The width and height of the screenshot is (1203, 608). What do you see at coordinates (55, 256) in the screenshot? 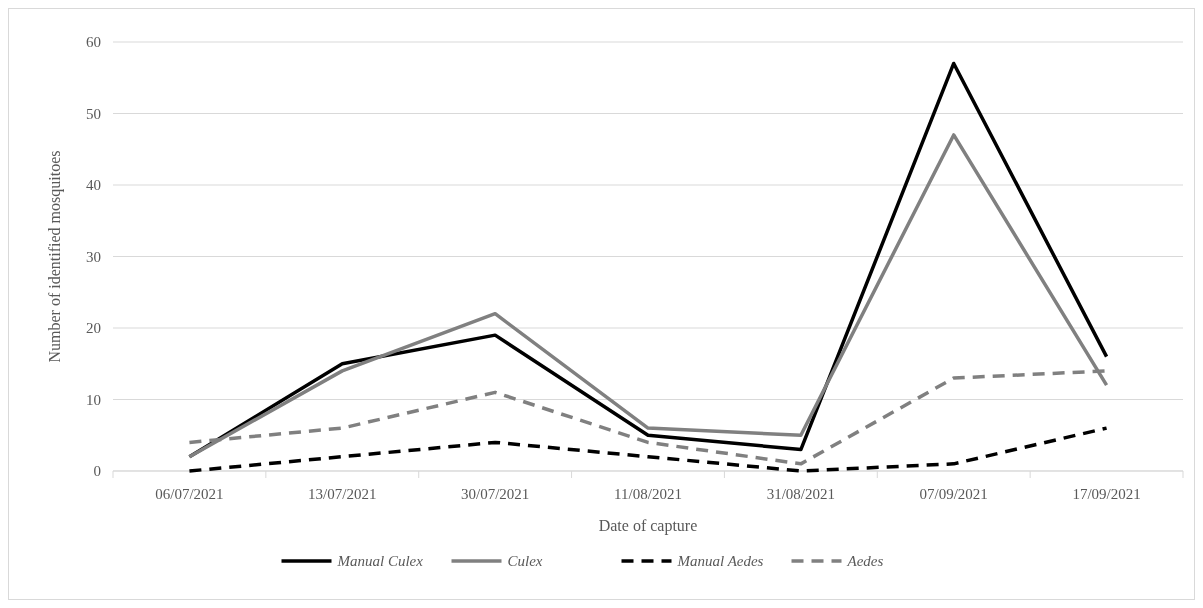
I see `y-axis-title: Number of identified mosquitoes` at bounding box center [55, 256].